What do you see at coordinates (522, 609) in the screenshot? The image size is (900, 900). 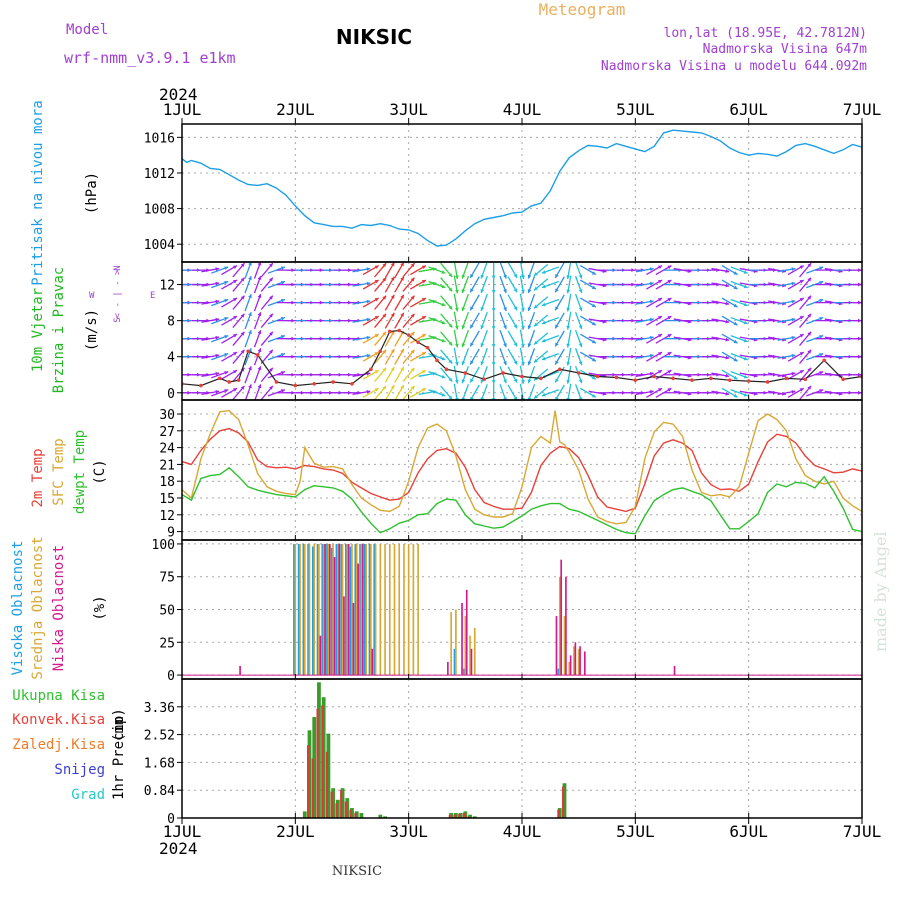 I see `clouds-data` at bounding box center [522, 609].